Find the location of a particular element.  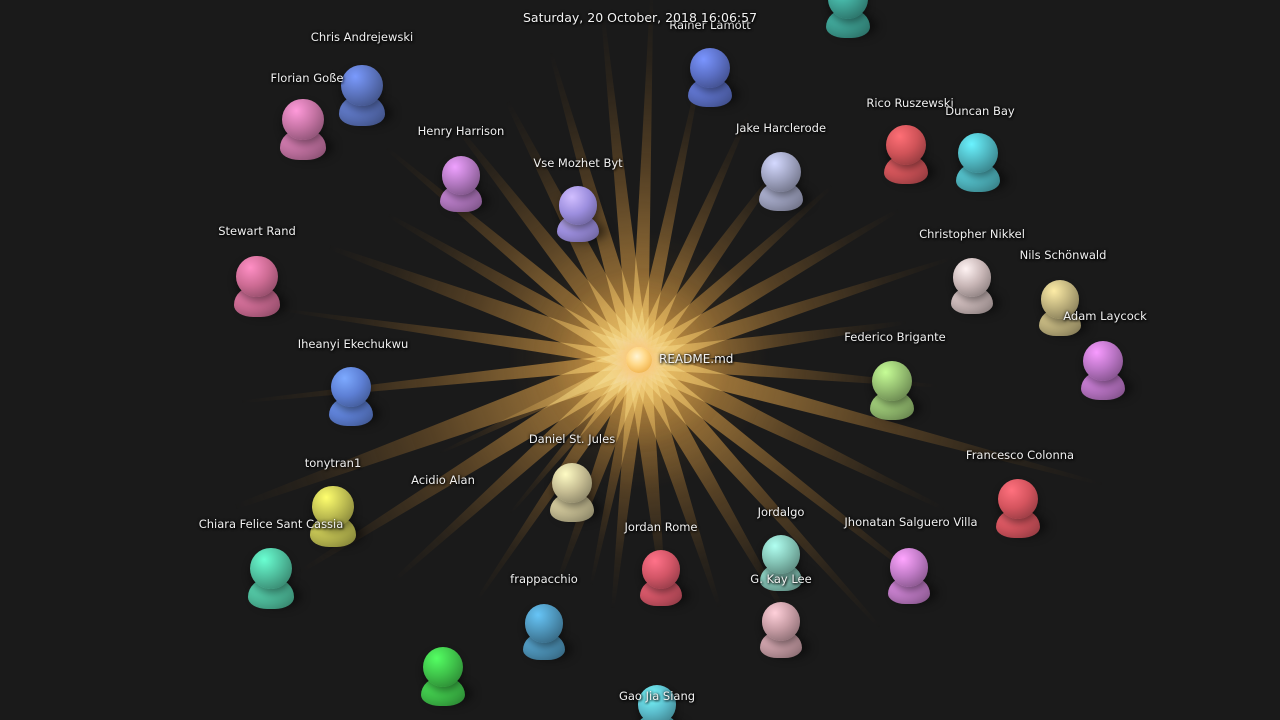

contributor-label: Rico Ruszewski is located at coordinates (910, 103).